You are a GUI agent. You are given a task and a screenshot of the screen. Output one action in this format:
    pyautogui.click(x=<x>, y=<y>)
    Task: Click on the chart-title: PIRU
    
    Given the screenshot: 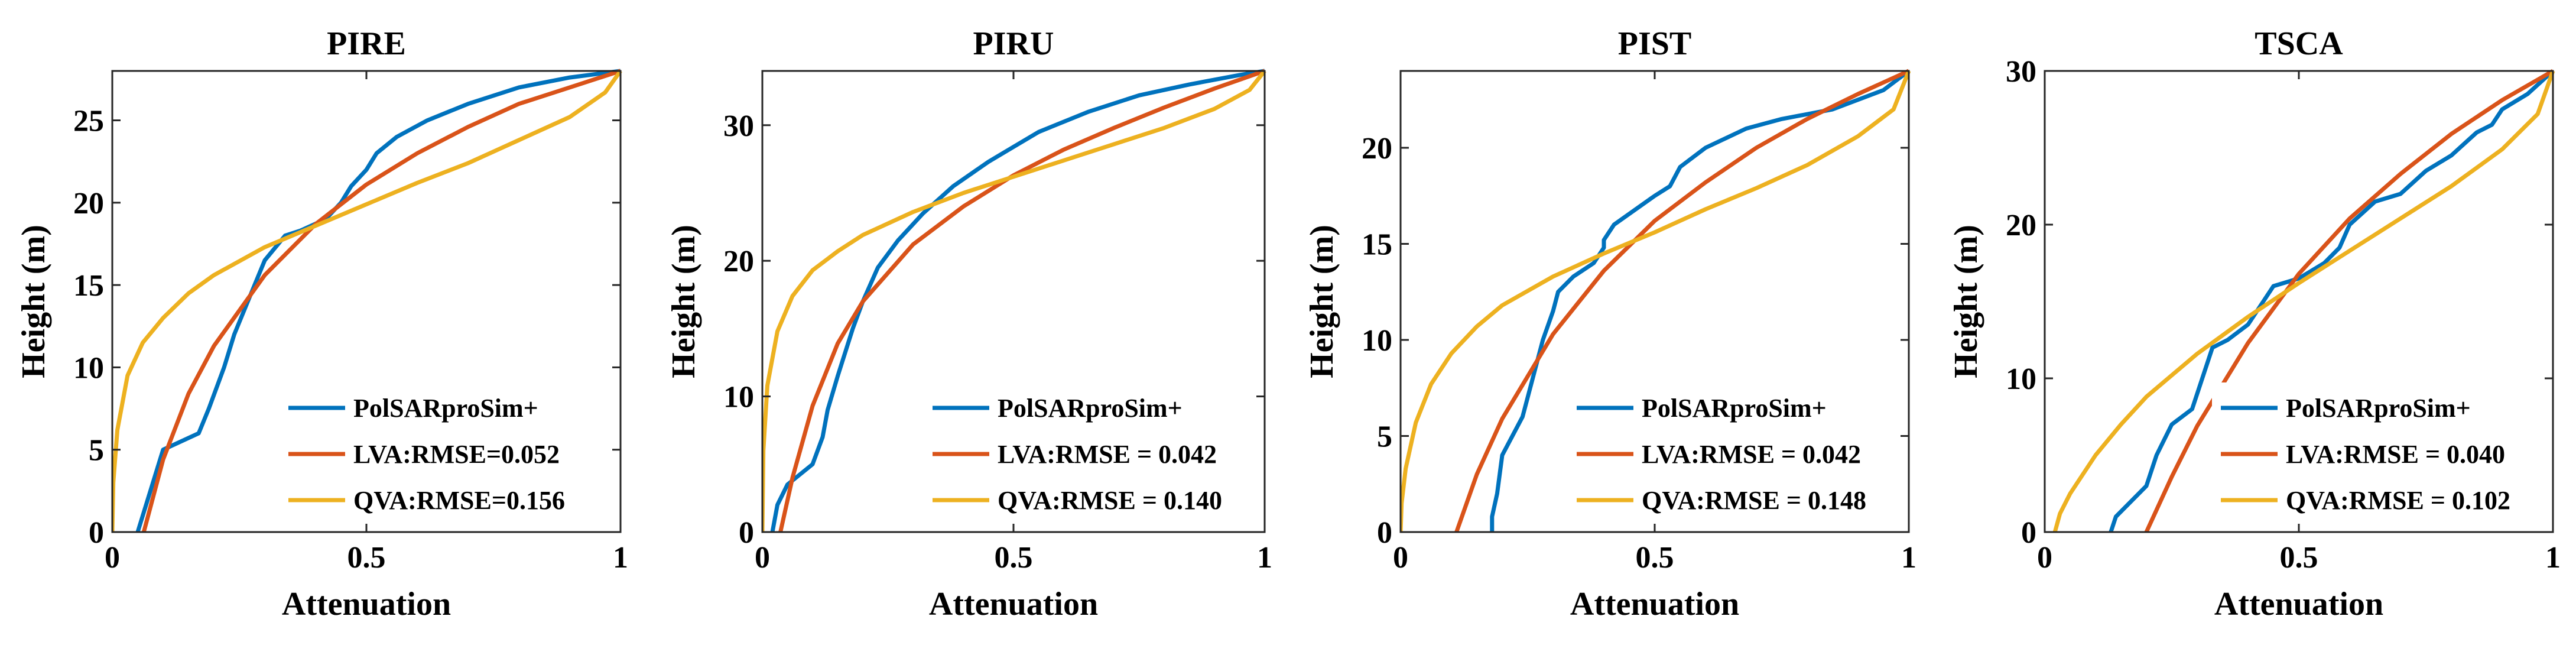 What is the action you would take?
    pyautogui.click(x=1013, y=43)
    